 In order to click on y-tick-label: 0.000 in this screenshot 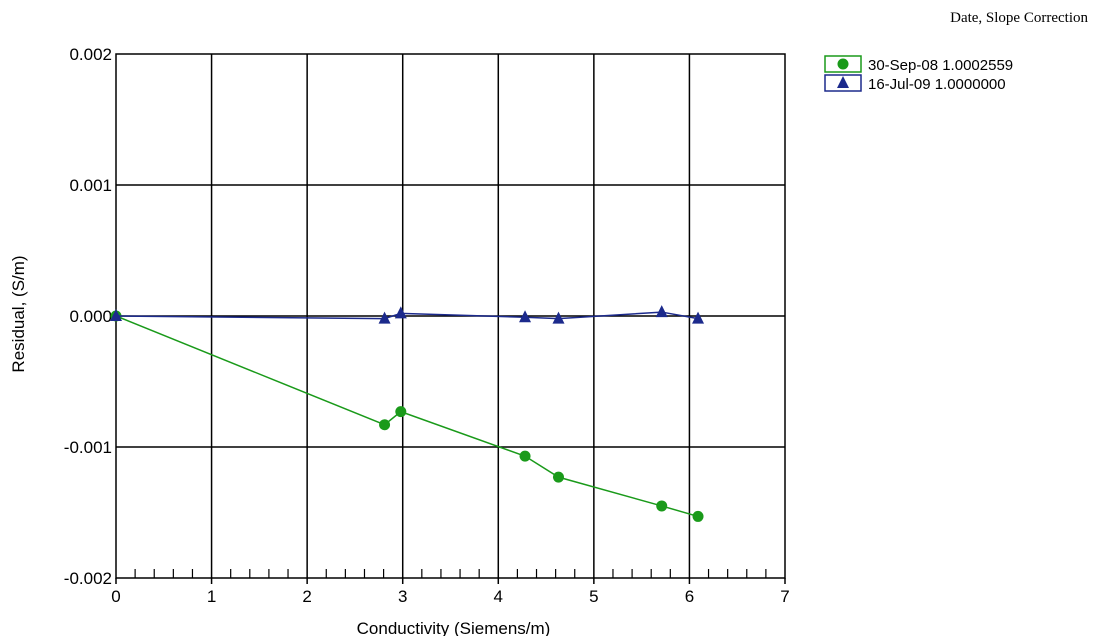, I will do `click(90, 316)`.